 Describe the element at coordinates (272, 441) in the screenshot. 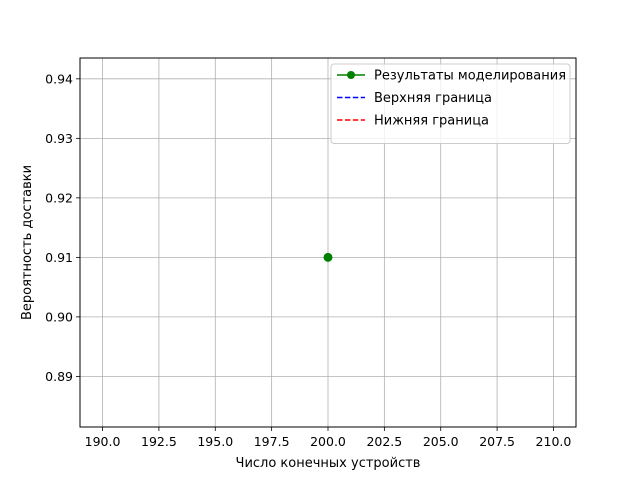

I see `x-tick-label: 197.5` at that location.